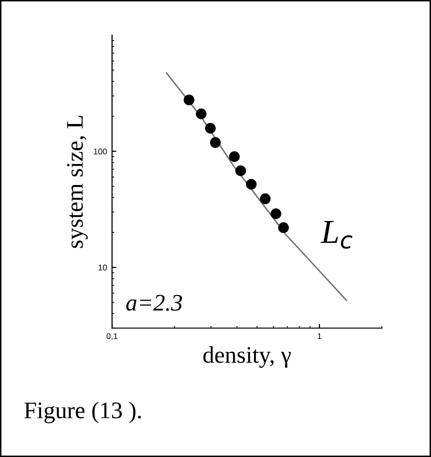 This screenshot has height=457, width=431. I want to click on x-tick-label: 0,1, so click(112, 336).